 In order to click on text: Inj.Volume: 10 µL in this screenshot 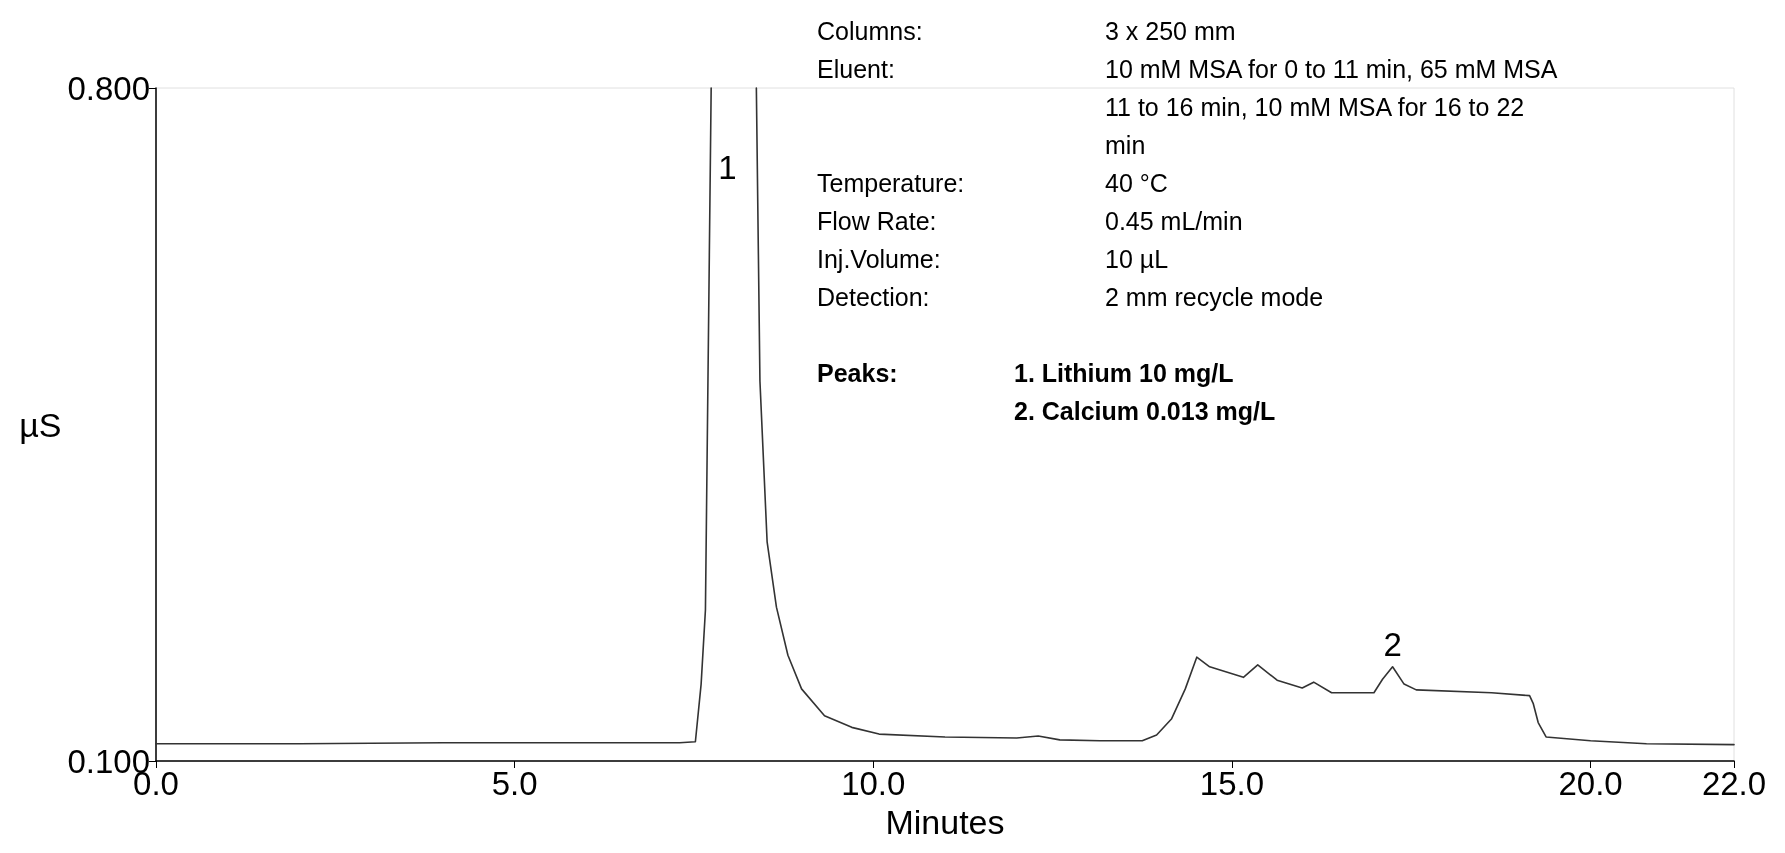, I will do `click(993, 259)`.